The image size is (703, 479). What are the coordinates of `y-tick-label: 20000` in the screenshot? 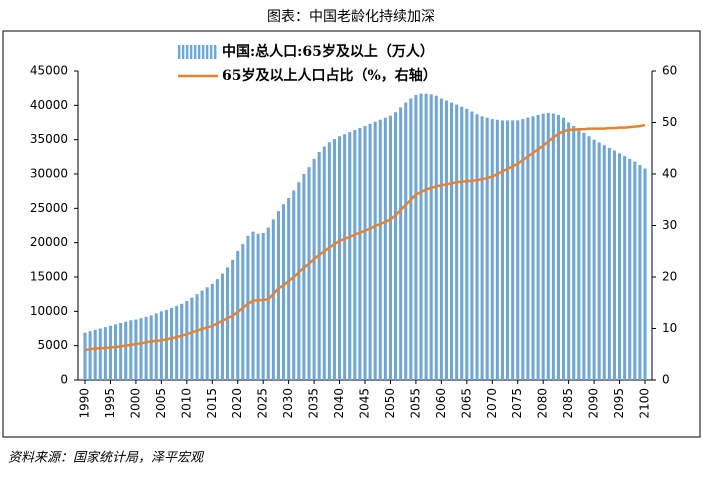 It's located at (49, 242).